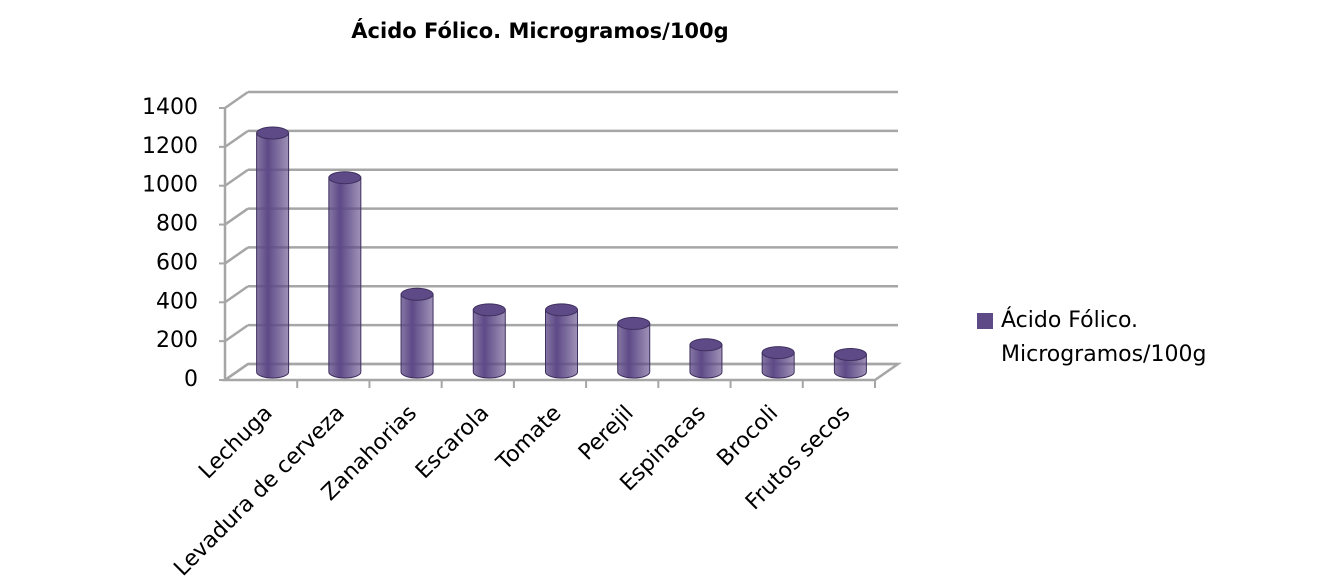 The height and width of the screenshot is (576, 1318). Describe the element at coordinates (177, 262) in the screenshot. I see `y-tick-label: 600` at that location.